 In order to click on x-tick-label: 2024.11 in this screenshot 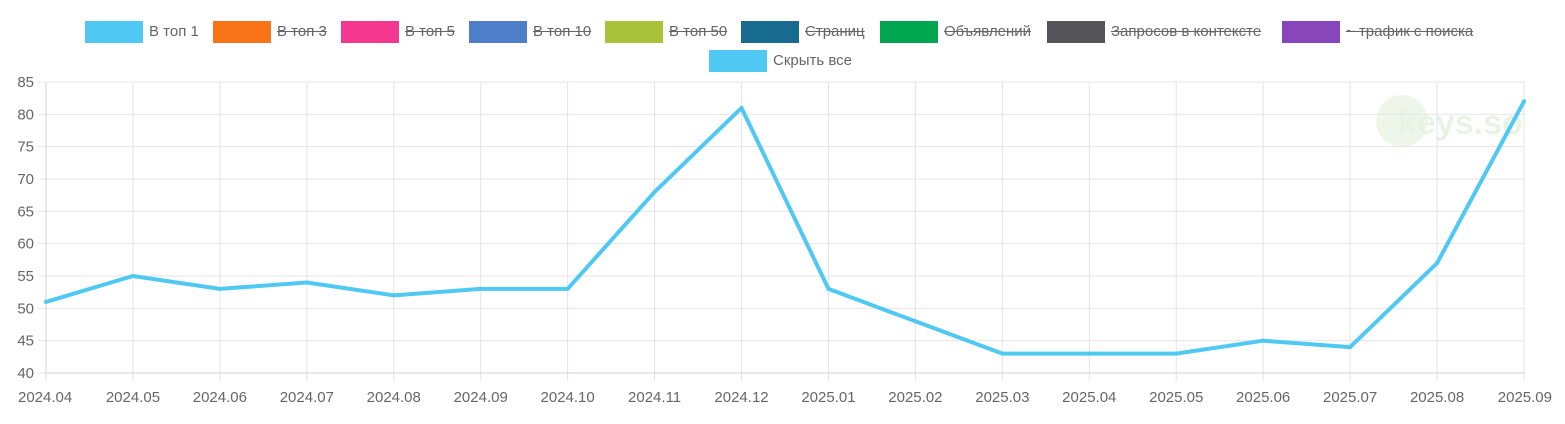, I will do `click(654, 397)`.